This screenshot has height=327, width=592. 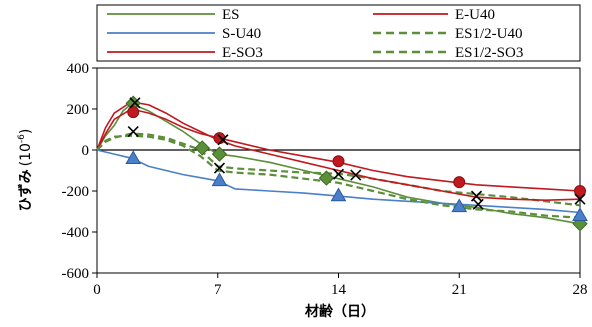 What do you see at coordinates (489, 34) in the screenshot?
I see `legend-label-es1-2-u40: ES1/2-U40` at bounding box center [489, 34].